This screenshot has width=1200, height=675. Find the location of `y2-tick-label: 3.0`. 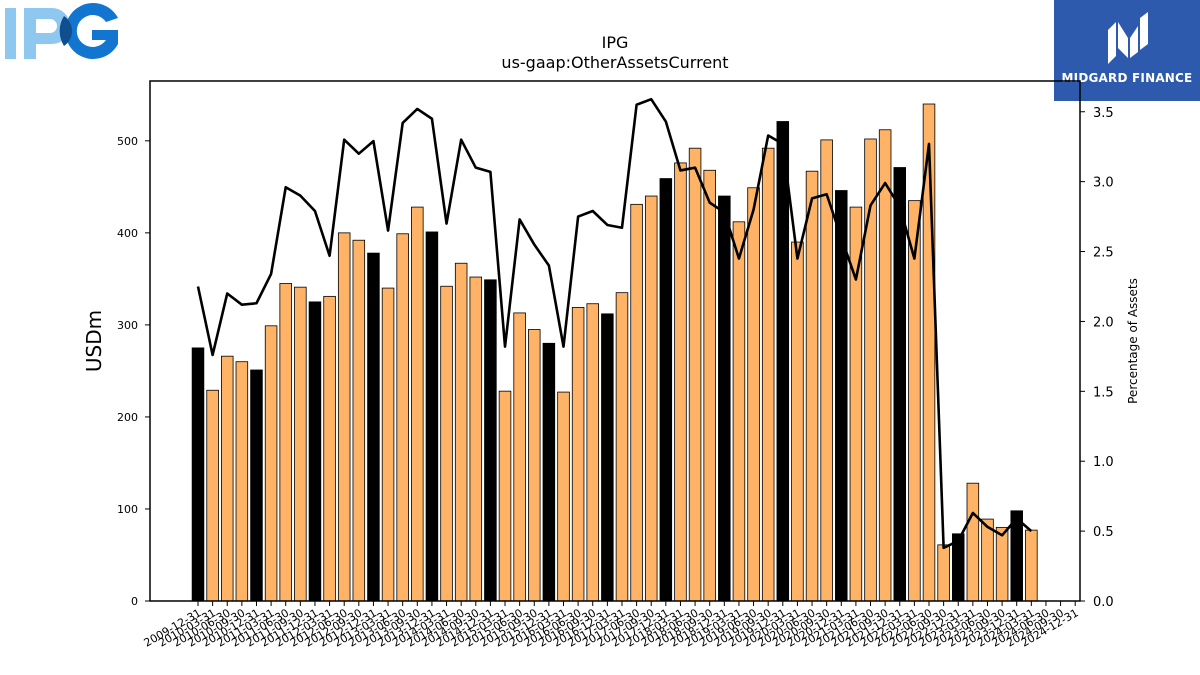

y2-tick-label: 3.0 is located at coordinates (1103, 183).